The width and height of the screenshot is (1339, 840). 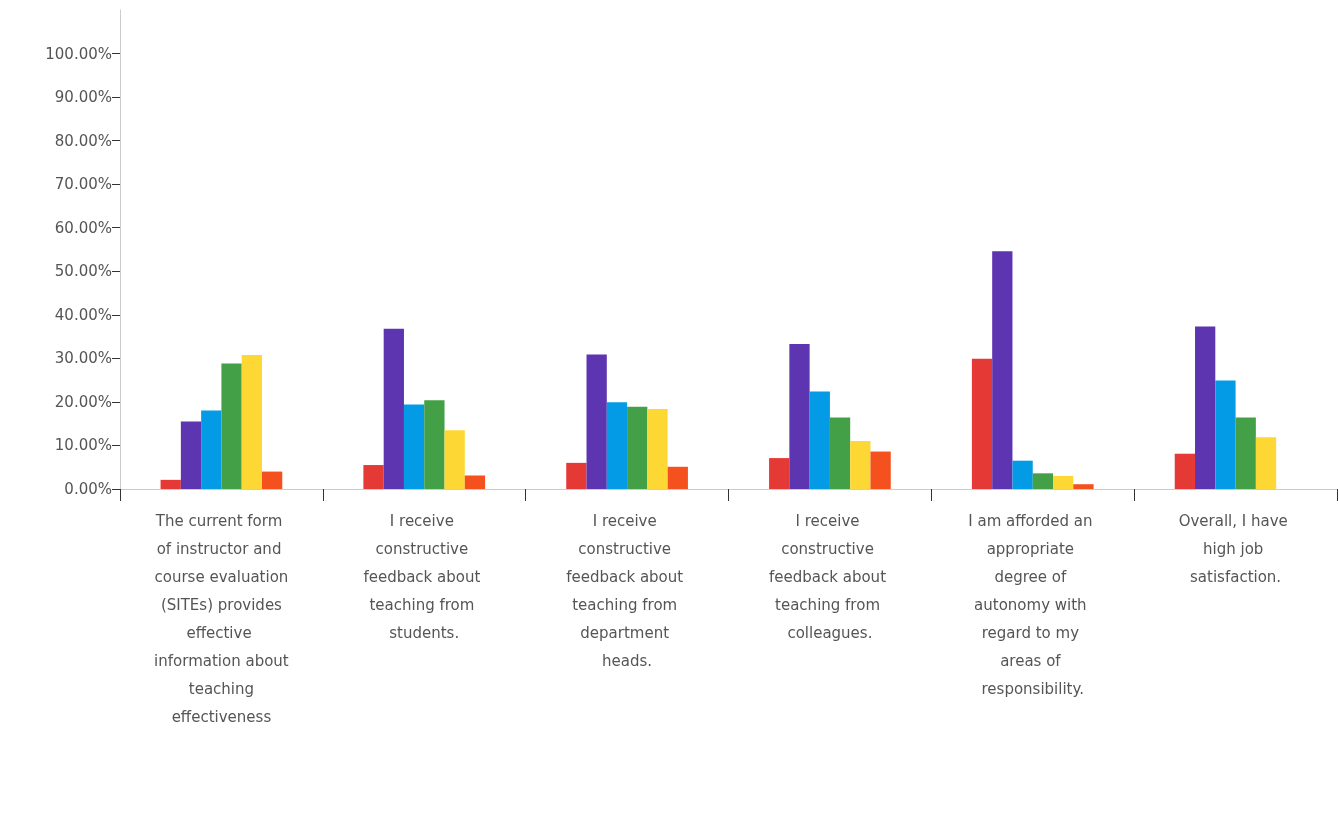 I want to click on x-tick-label: Overall, I have high job satisfaction., so click(x=1235, y=549).